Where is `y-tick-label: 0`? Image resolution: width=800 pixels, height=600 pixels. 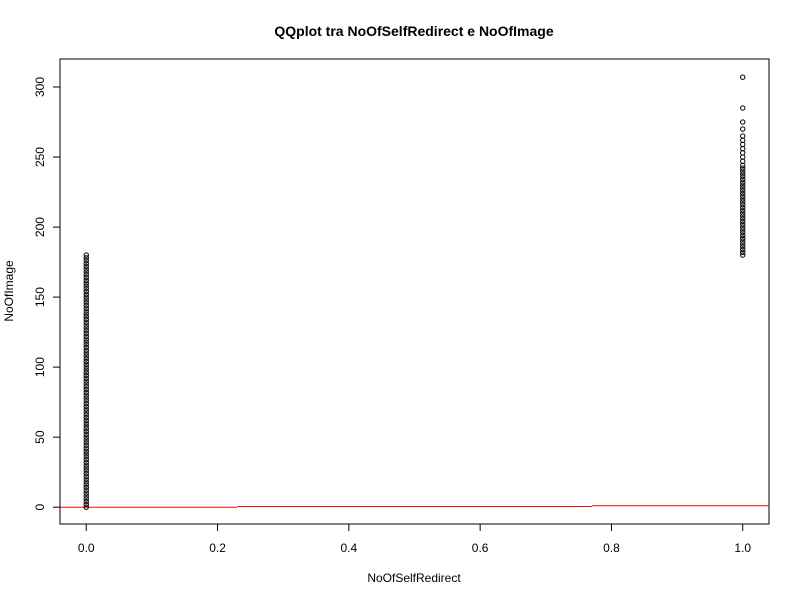
y-tick-label: 0 is located at coordinates (40, 507).